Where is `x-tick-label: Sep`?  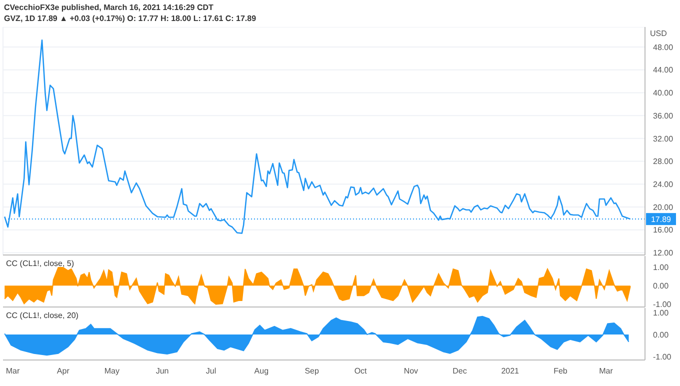
x-tick-label: Sep is located at coordinates (312, 371).